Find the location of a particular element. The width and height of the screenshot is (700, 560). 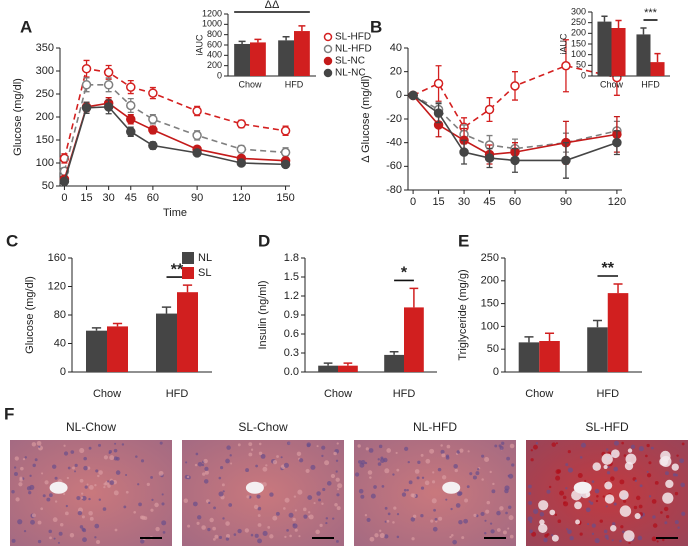

y-axis-title: iAUC is located at coordinates (563, 44).